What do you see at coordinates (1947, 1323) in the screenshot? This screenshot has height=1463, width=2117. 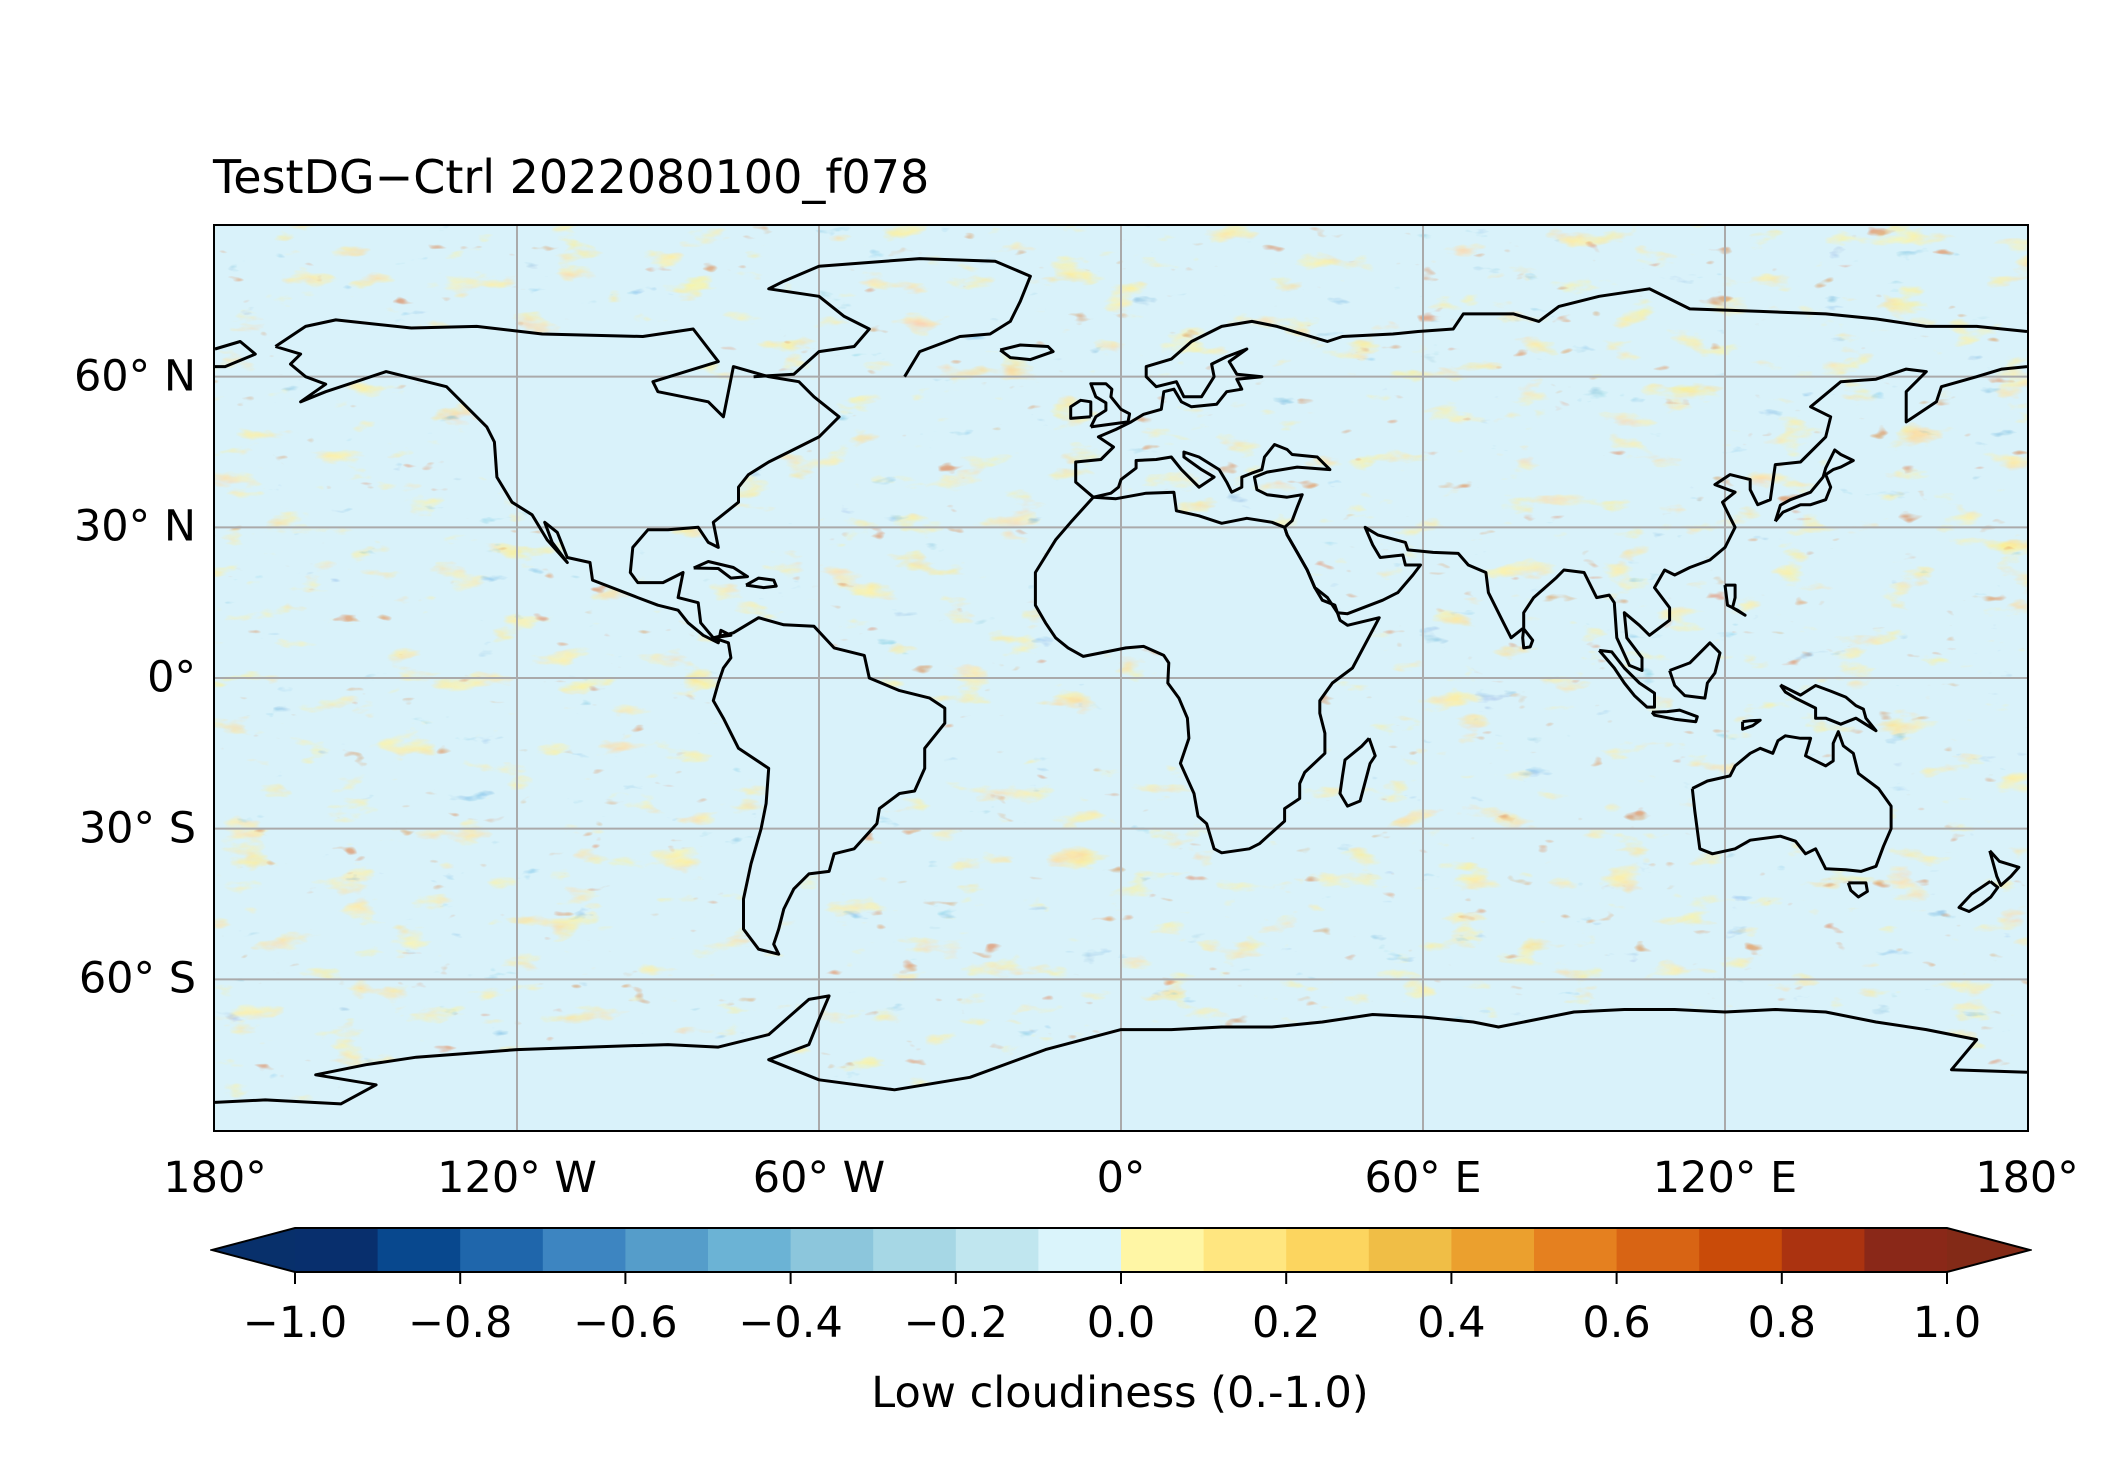 I see `colorbar-tick-label: 1.0` at bounding box center [1947, 1323].